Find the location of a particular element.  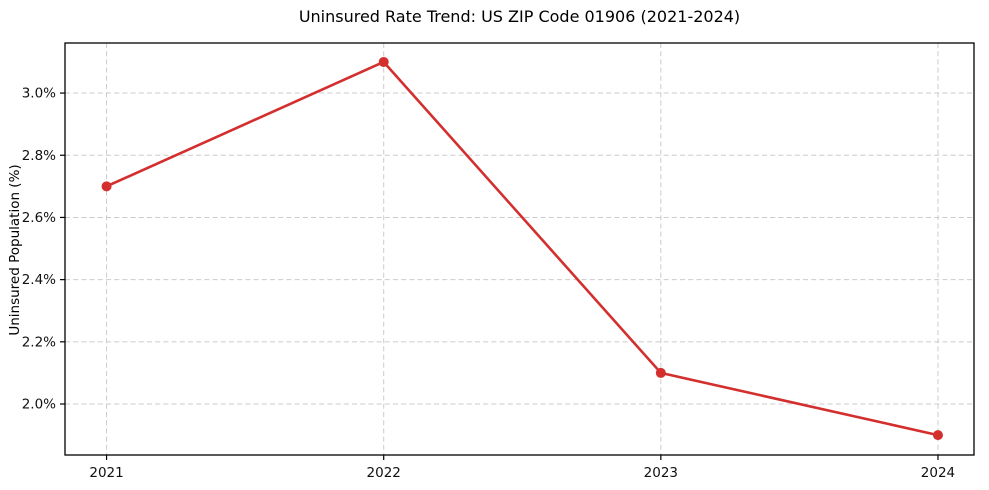

y-tick-label: 3.0% is located at coordinates (39, 94).